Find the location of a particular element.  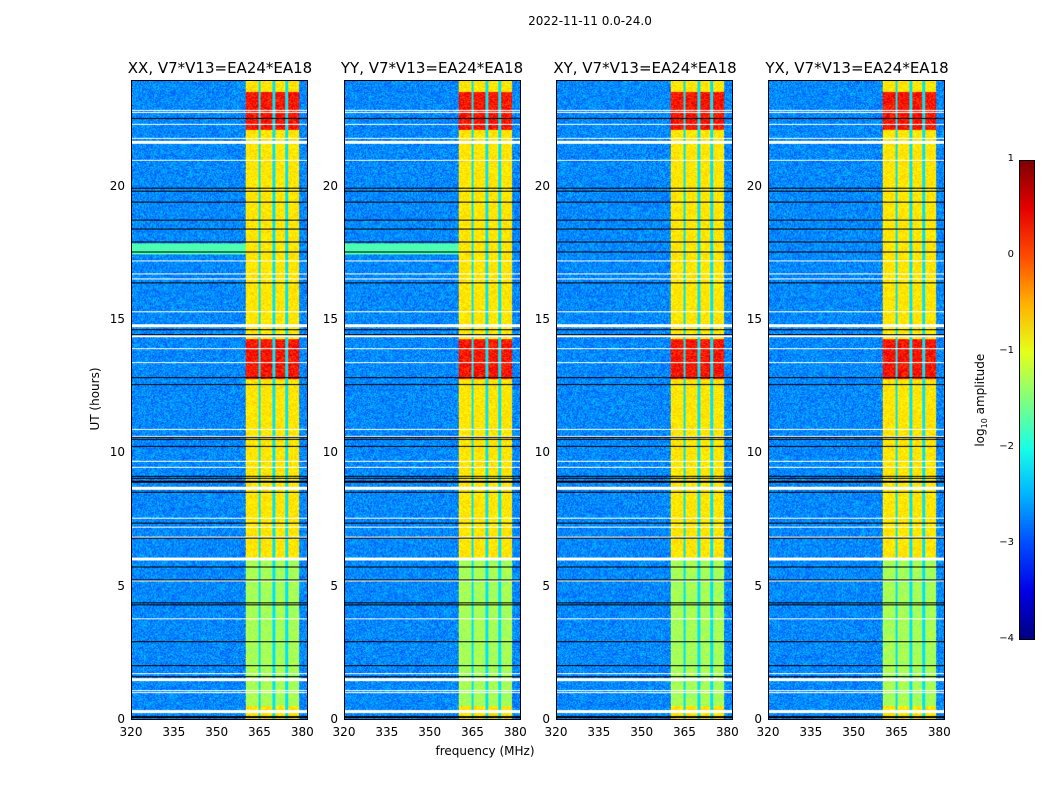

heatmap-panel-yy is located at coordinates (432, 400).